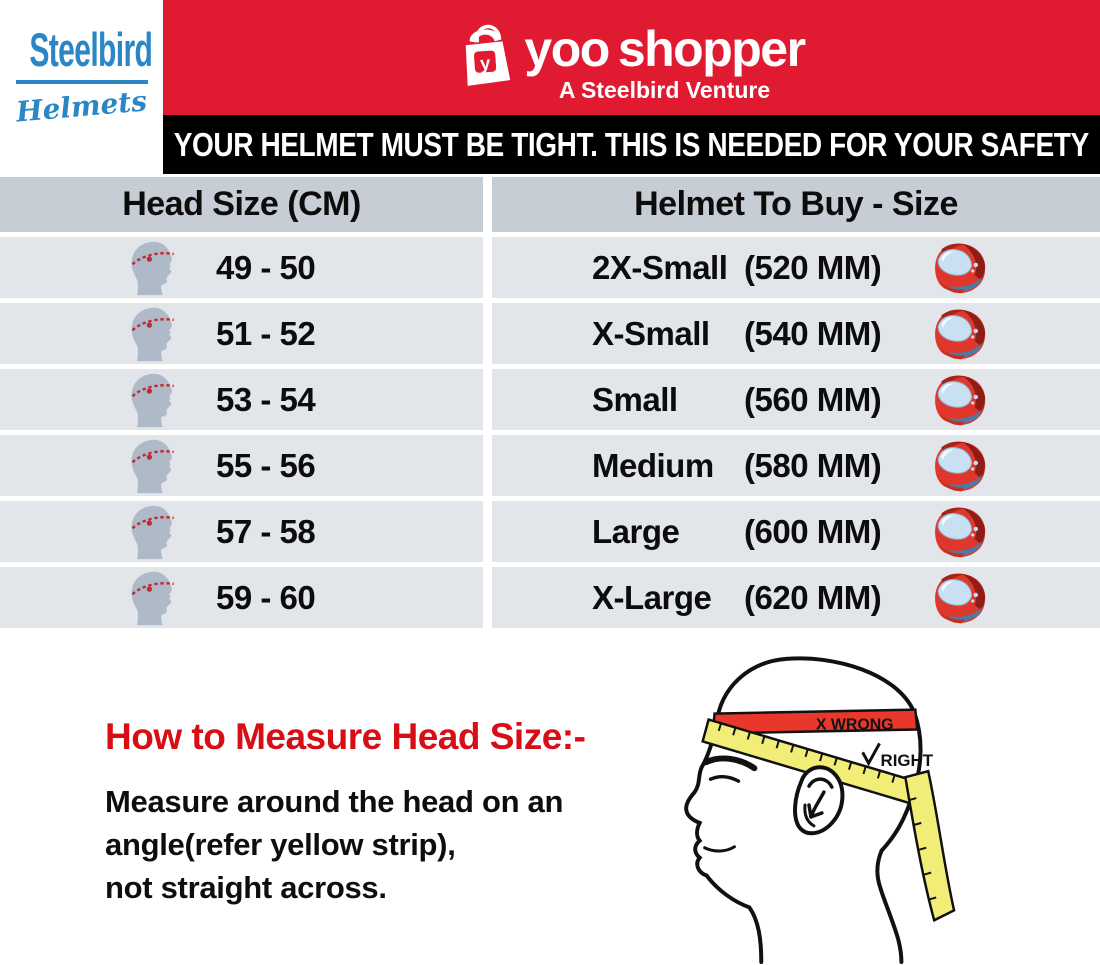  What do you see at coordinates (280, 844) in the screenshot?
I see `howto-line: angle(refer yellow strip),` at bounding box center [280, 844].